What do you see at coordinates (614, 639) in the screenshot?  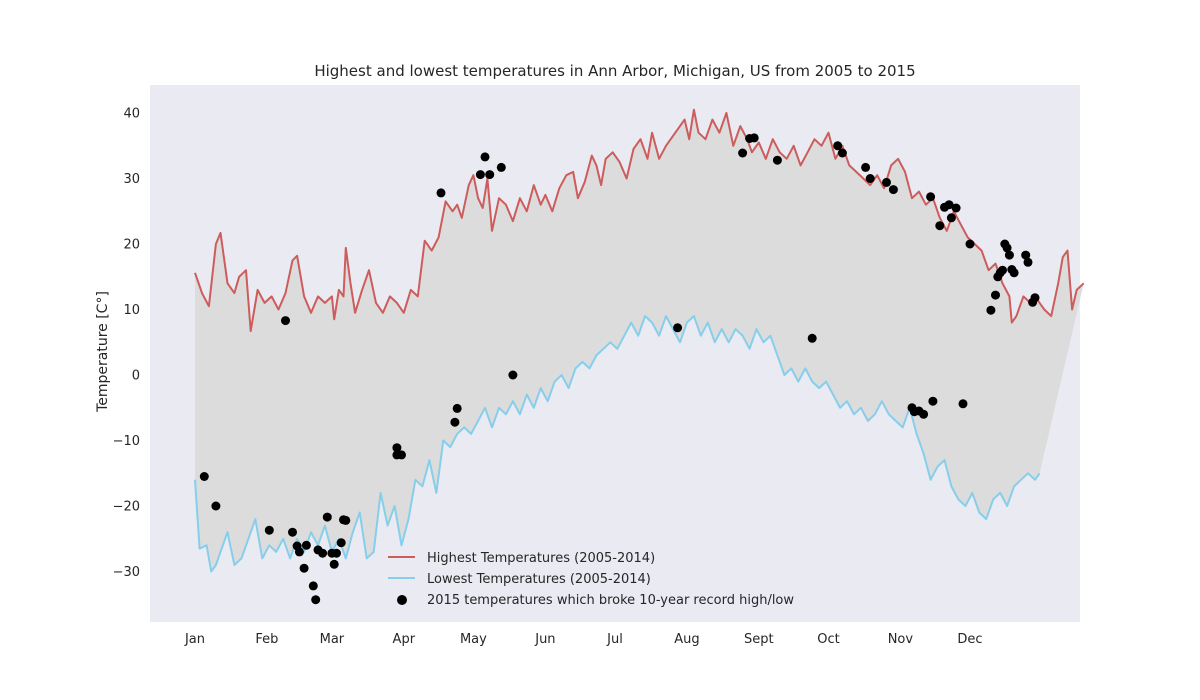 I see `x-tick-label: Jul` at bounding box center [614, 639].